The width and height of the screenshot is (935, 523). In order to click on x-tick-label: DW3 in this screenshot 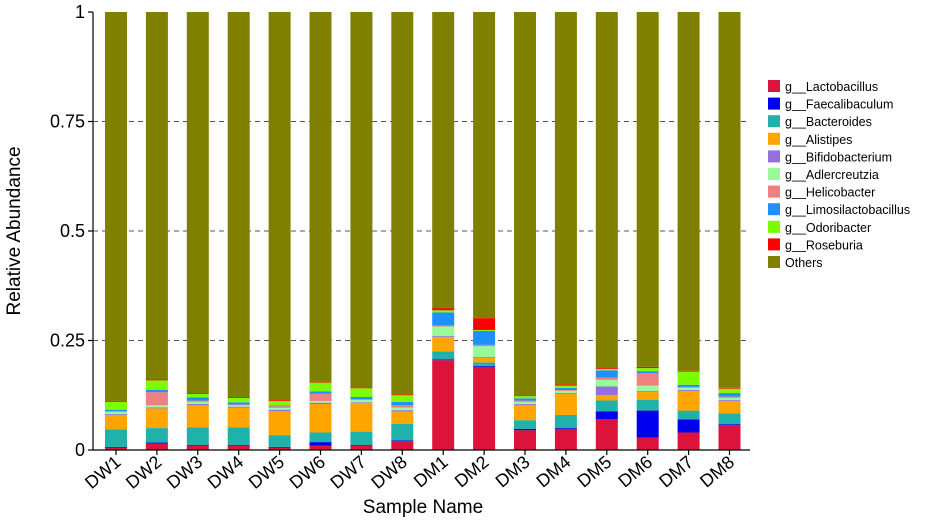, I will do `click(184, 472)`.